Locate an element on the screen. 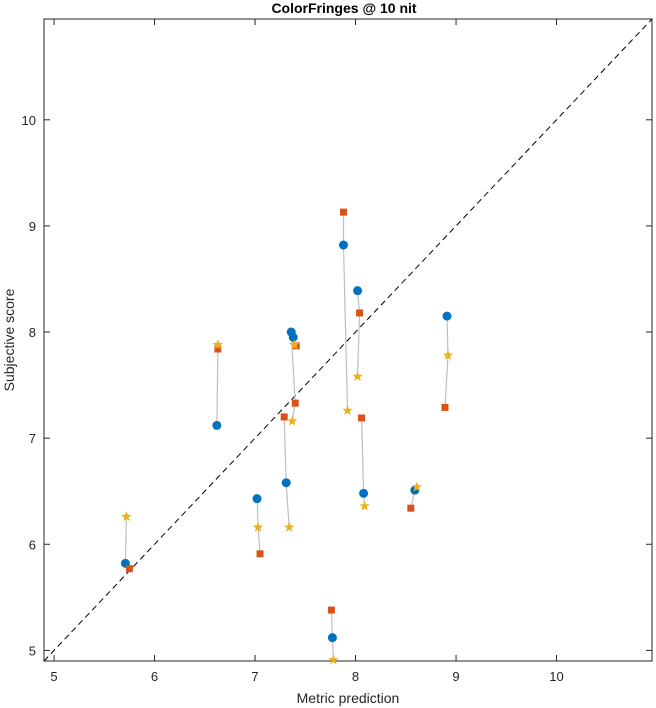  x-tick-label: 6 is located at coordinates (154, 676).